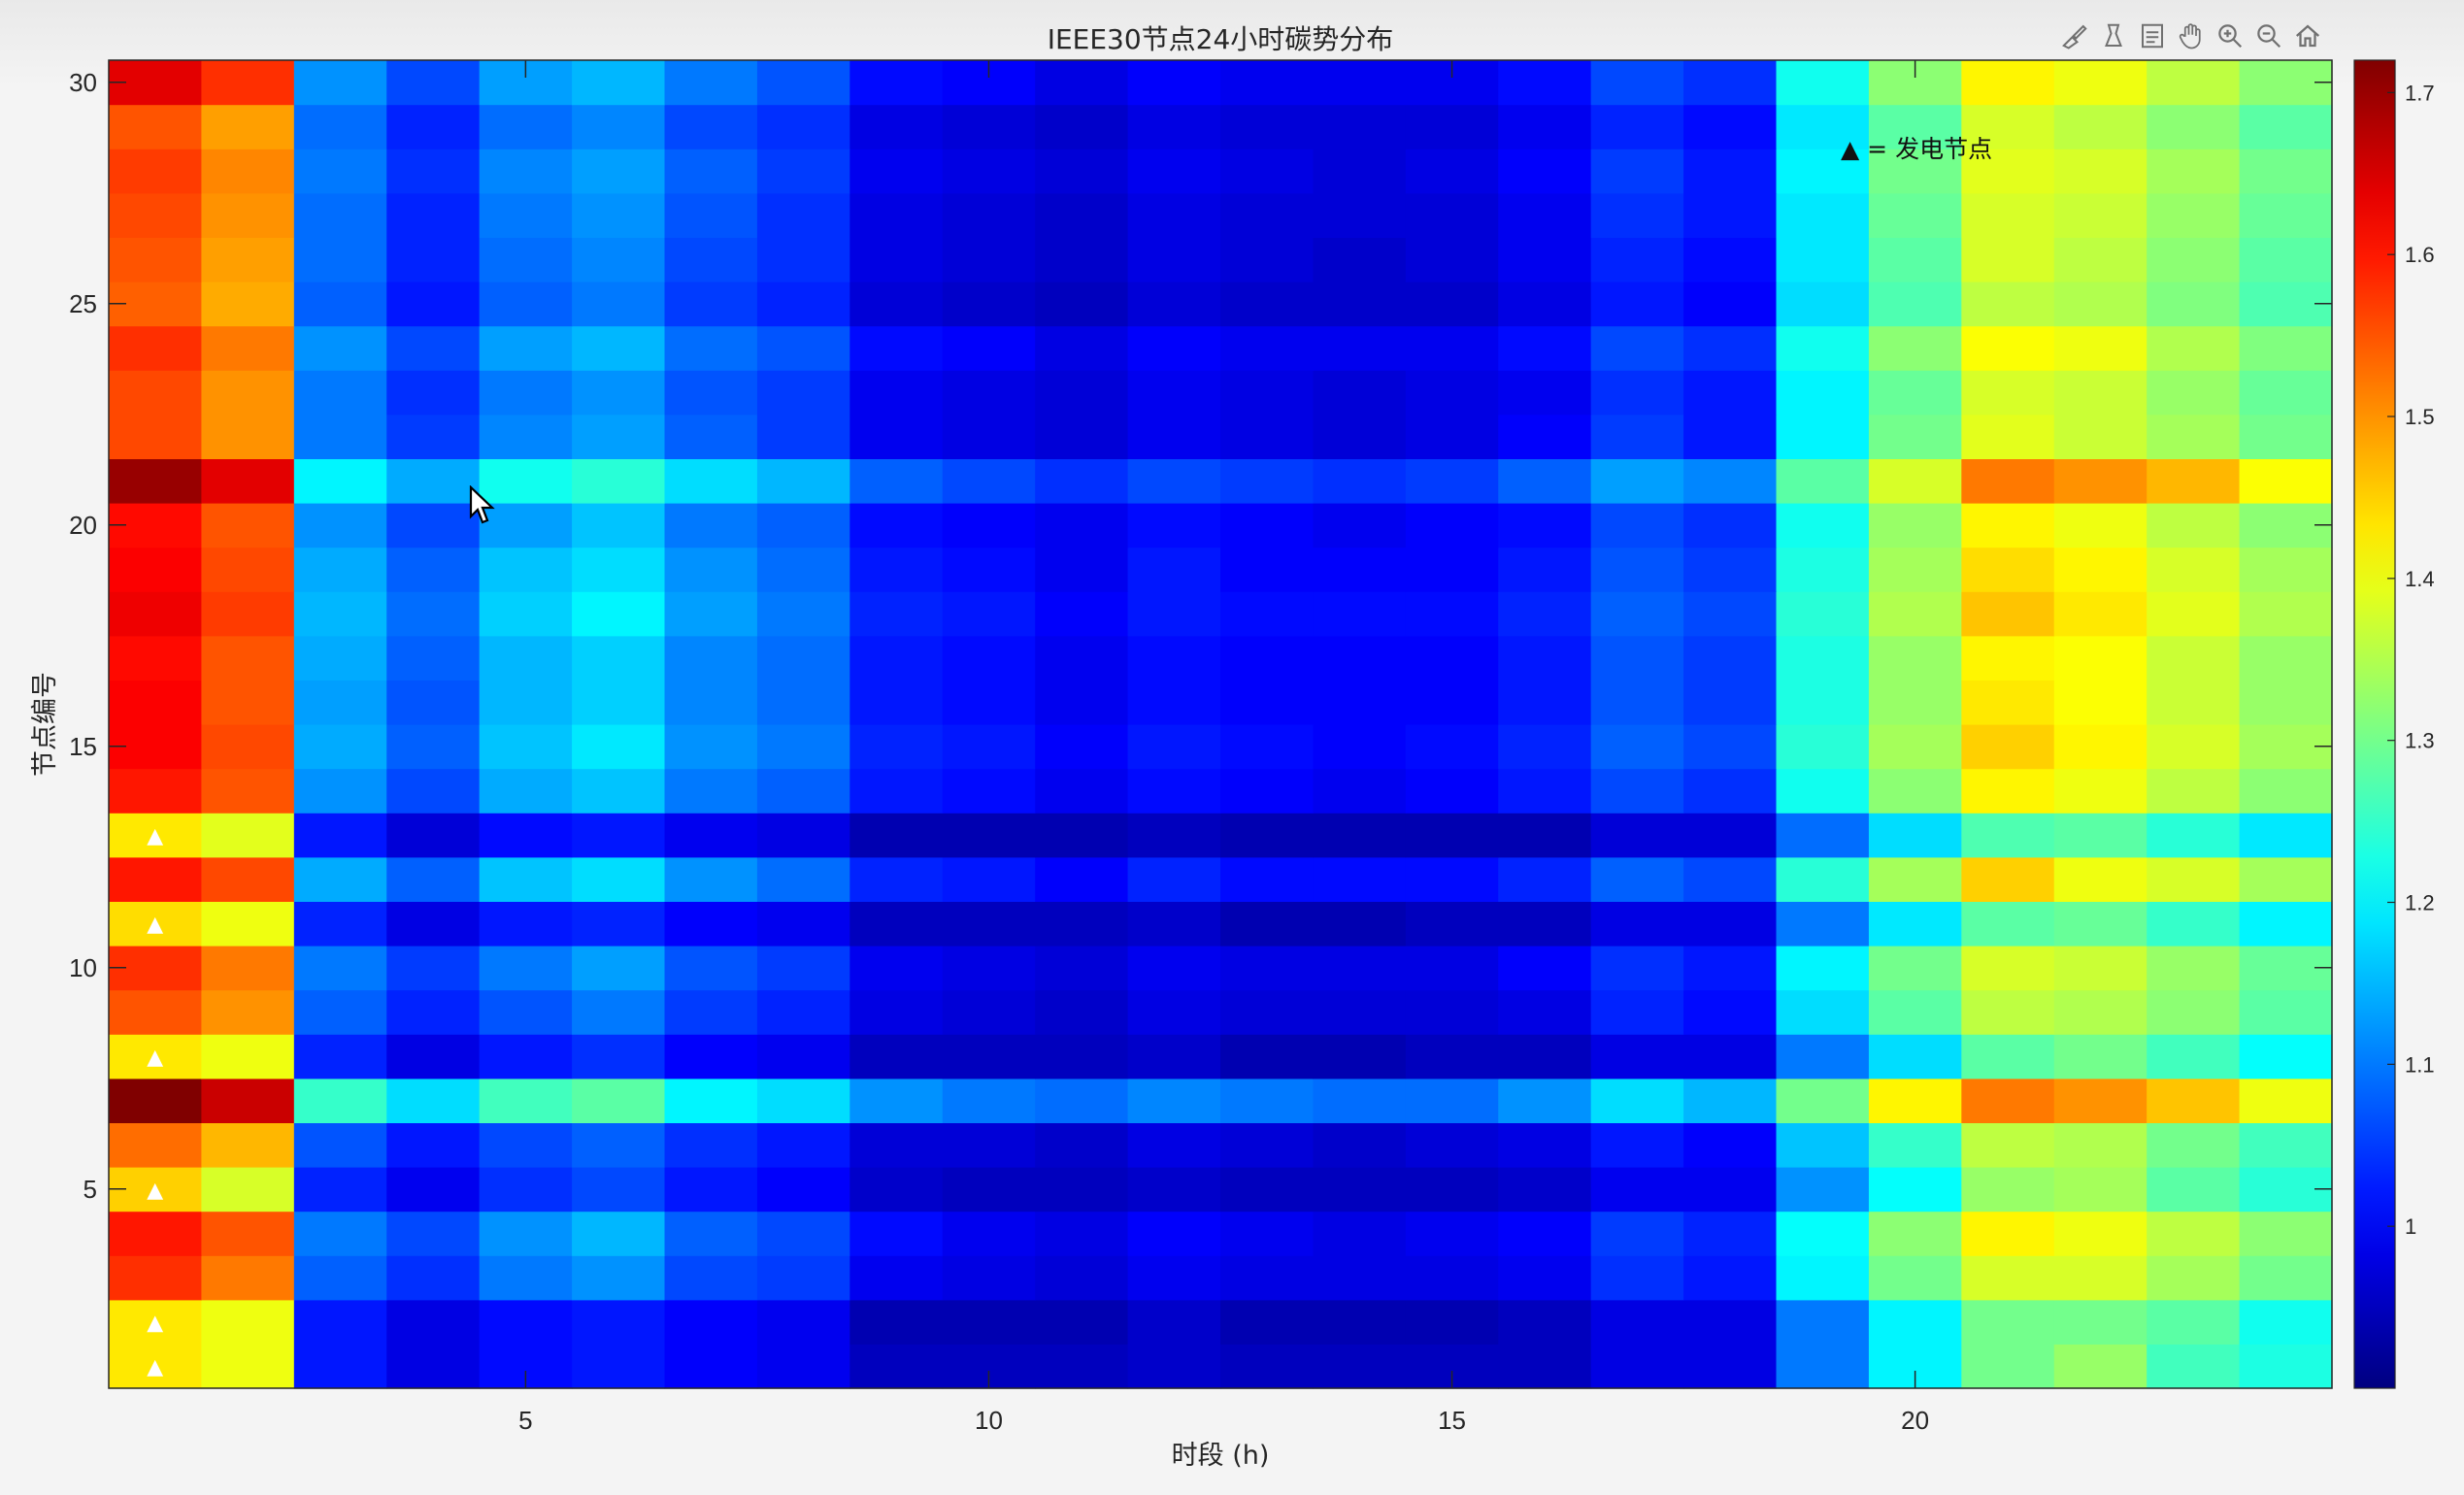  Describe the element at coordinates (2307, 35) in the screenshot. I see `home-icon` at that location.